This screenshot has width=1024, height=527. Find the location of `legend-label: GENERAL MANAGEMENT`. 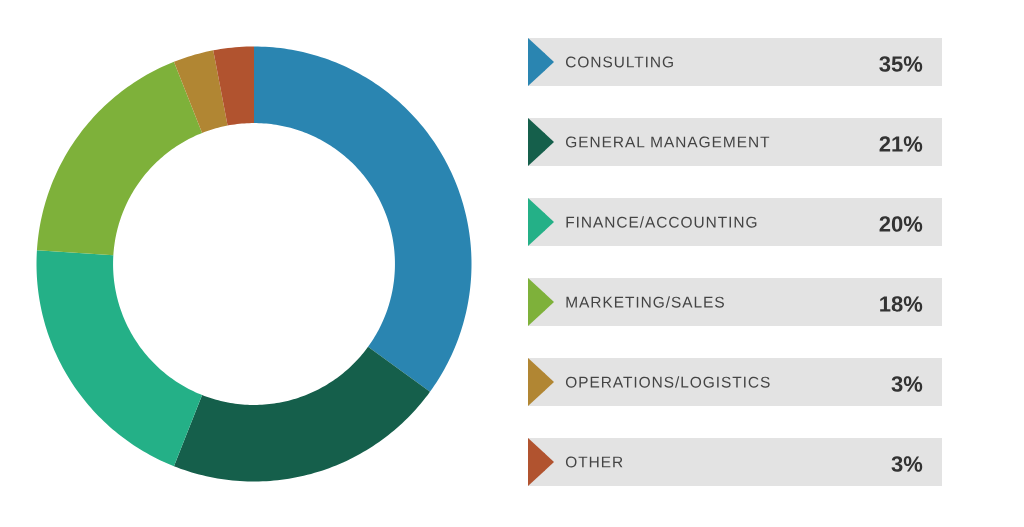

legend-label: GENERAL MANAGEMENT is located at coordinates (667, 142).